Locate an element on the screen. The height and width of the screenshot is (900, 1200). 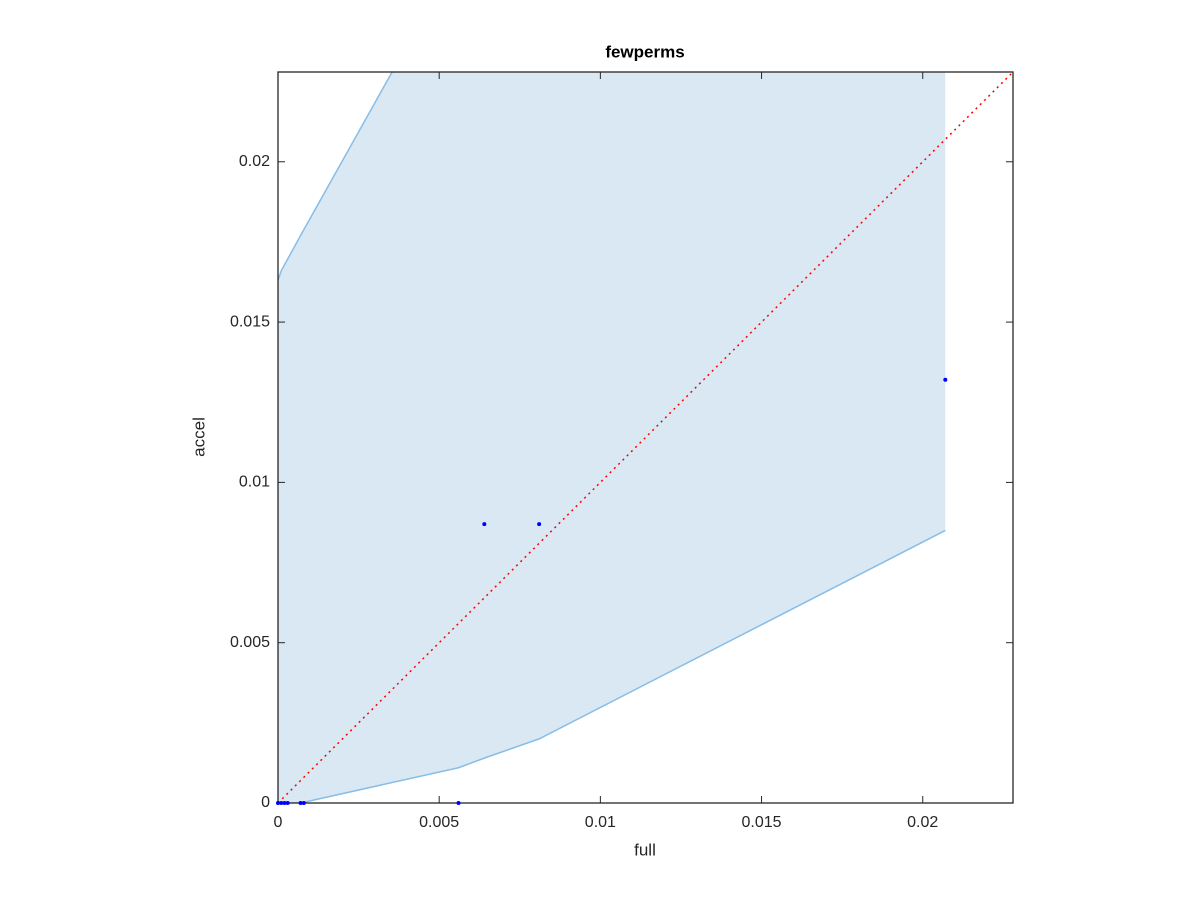
y-tick-label: 0.02 is located at coordinates (254, 161).